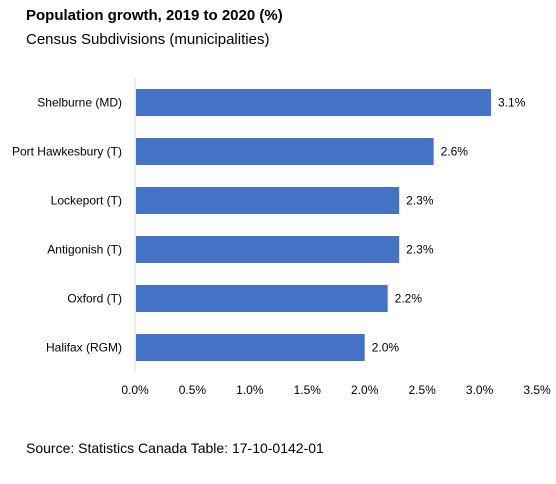 The width and height of the screenshot is (556, 484). Describe the element at coordinates (537, 390) in the screenshot. I see `x-tick-label: 3.5%` at that location.